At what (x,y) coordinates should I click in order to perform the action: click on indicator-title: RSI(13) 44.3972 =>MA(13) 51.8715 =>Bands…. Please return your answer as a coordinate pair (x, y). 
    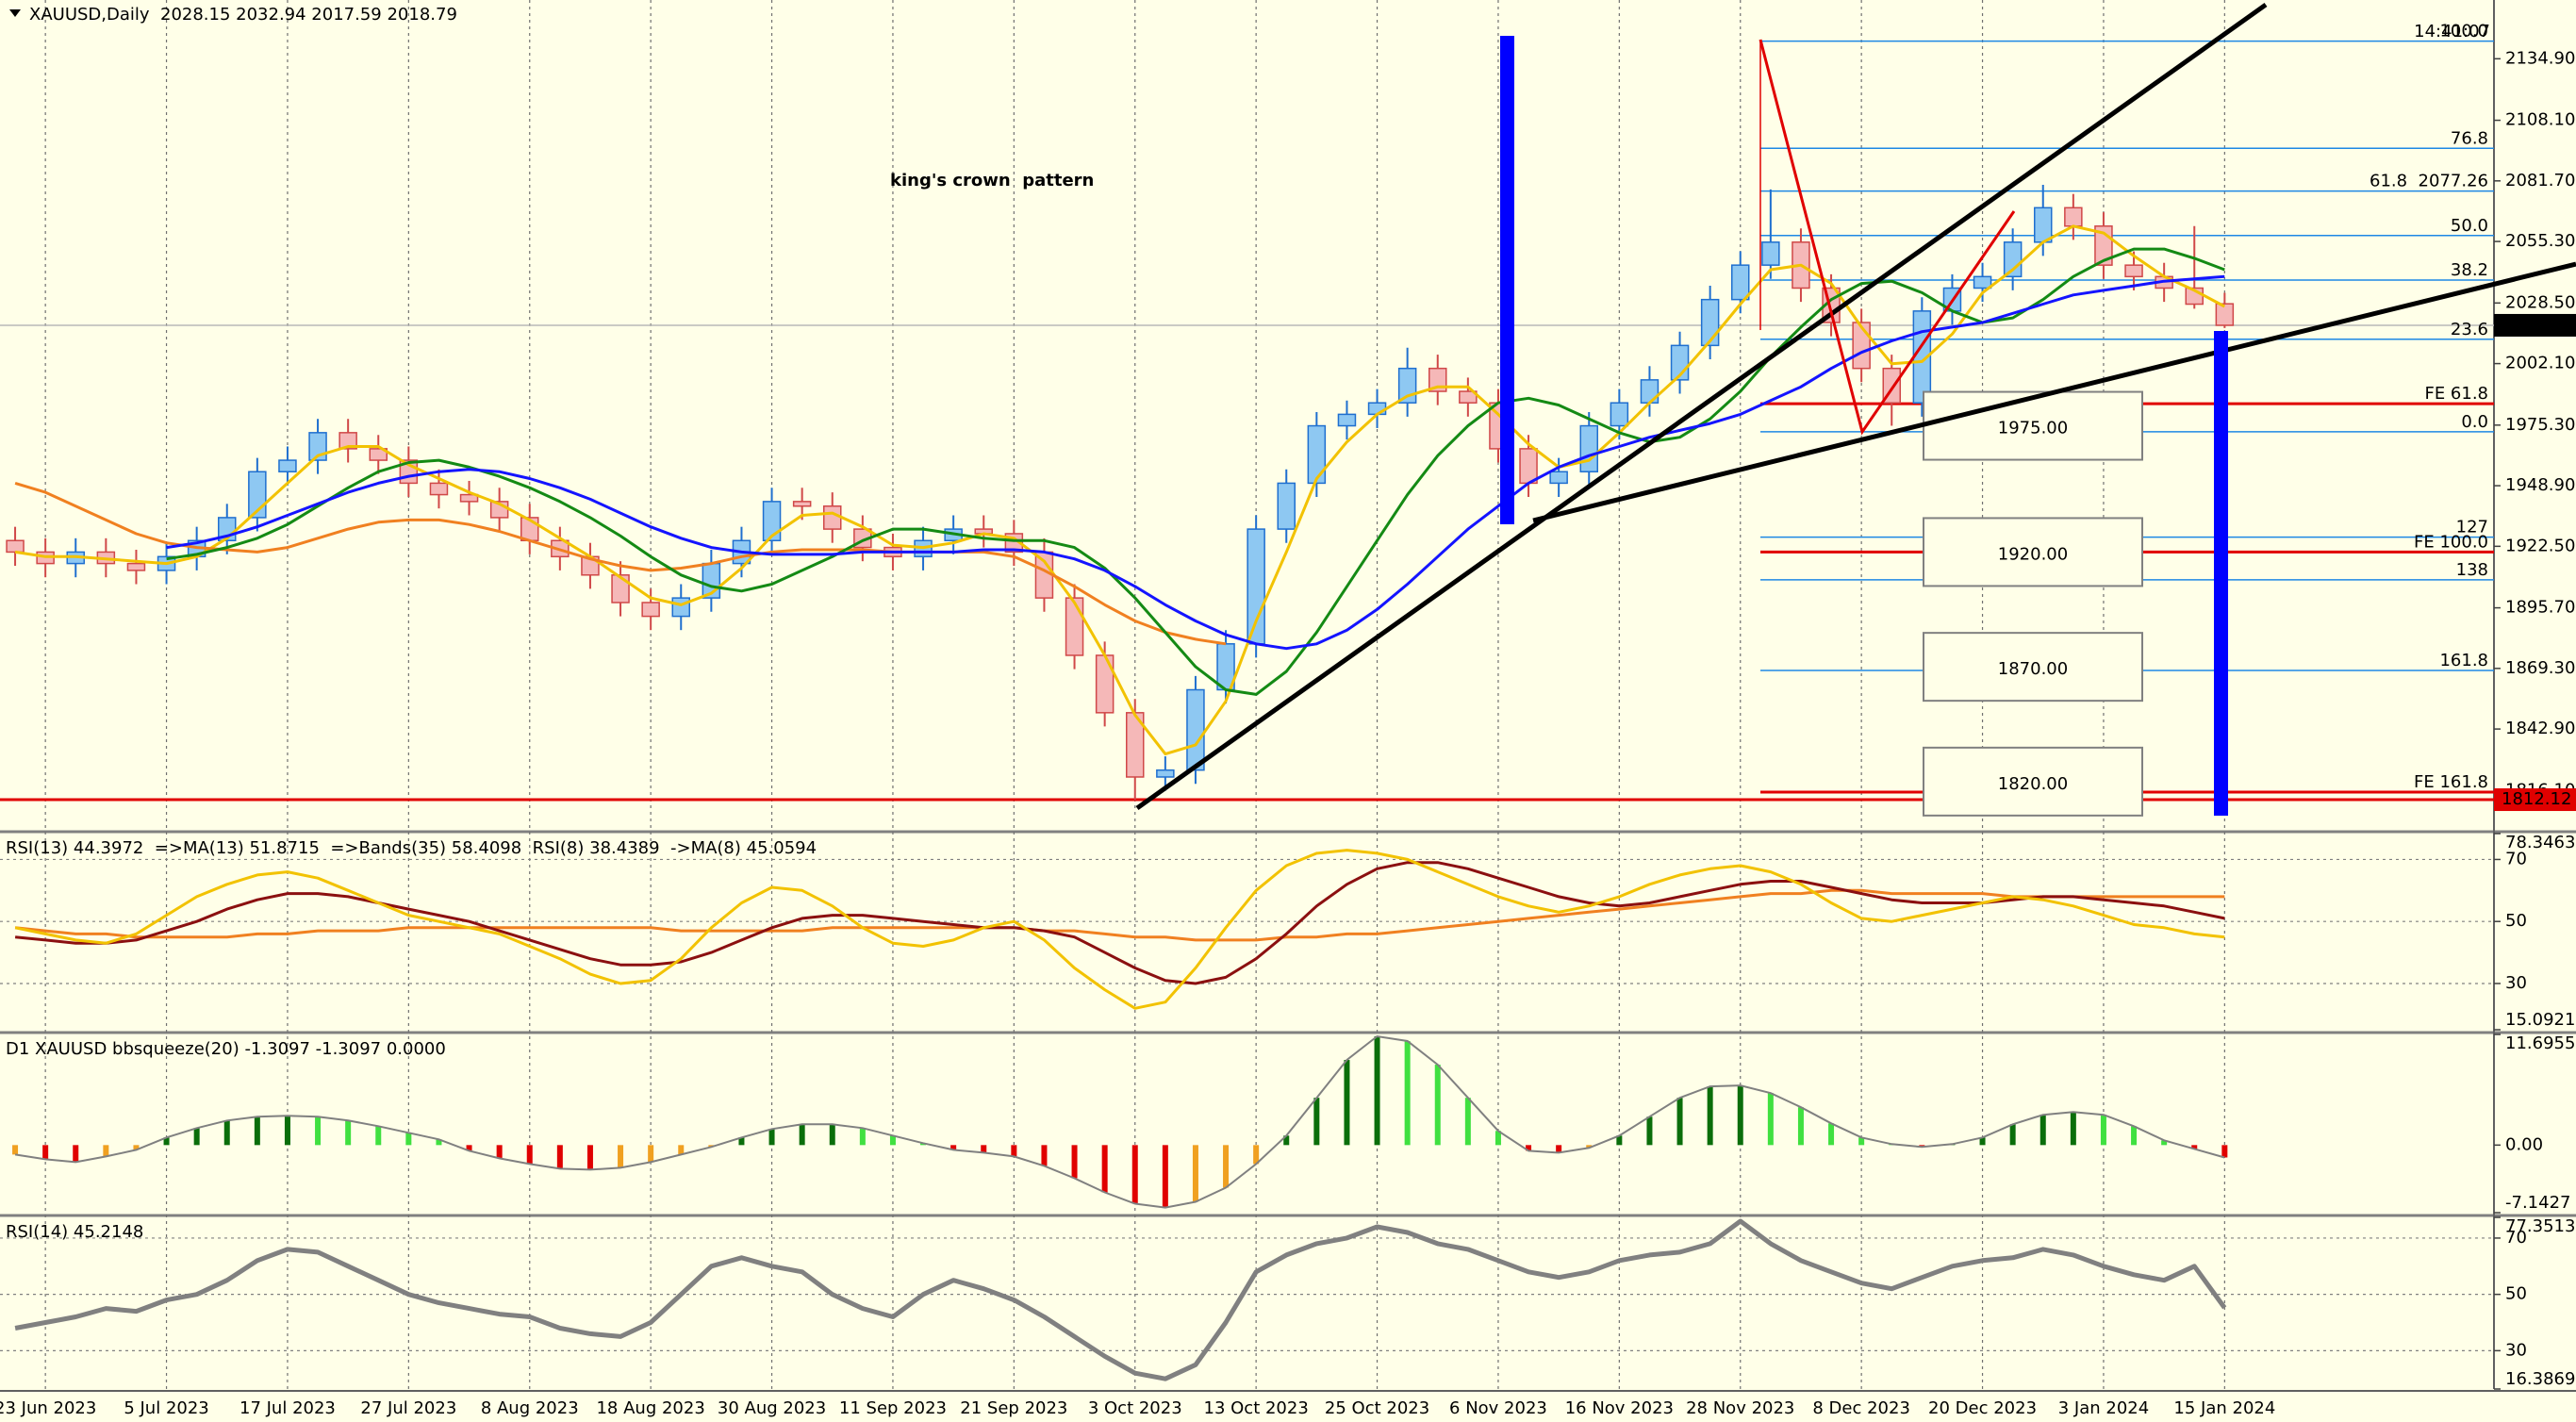
    Looking at the image, I should click on (411, 848).